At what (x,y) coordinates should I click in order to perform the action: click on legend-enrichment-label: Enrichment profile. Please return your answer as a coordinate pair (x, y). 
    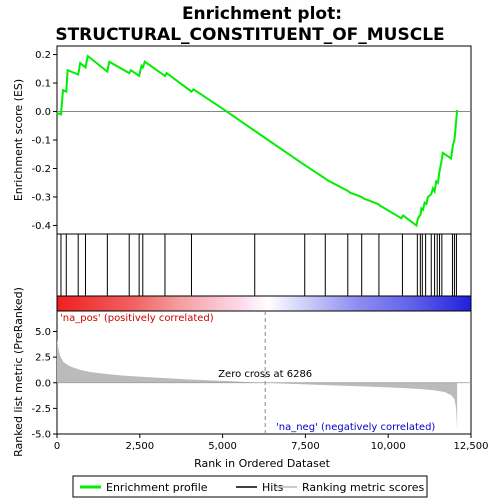
    Looking at the image, I should click on (157, 487).